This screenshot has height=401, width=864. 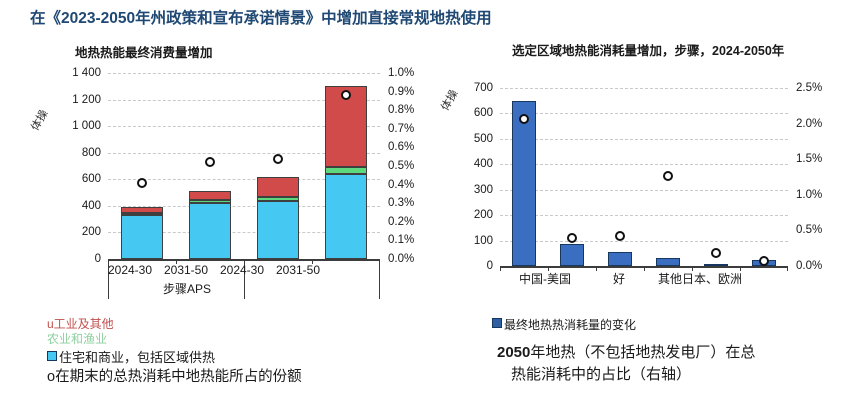 What do you see at coordinates (401, 110) in the screenshot?
I see `secondary-y-axis-tick-label: 0.8%` at bounding box center [401, 110].